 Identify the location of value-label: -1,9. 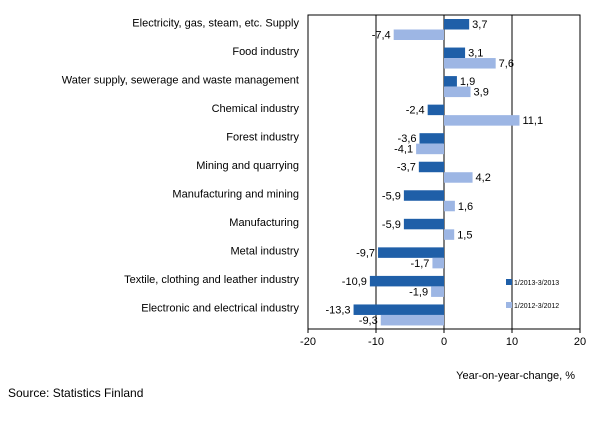
(418, 292).